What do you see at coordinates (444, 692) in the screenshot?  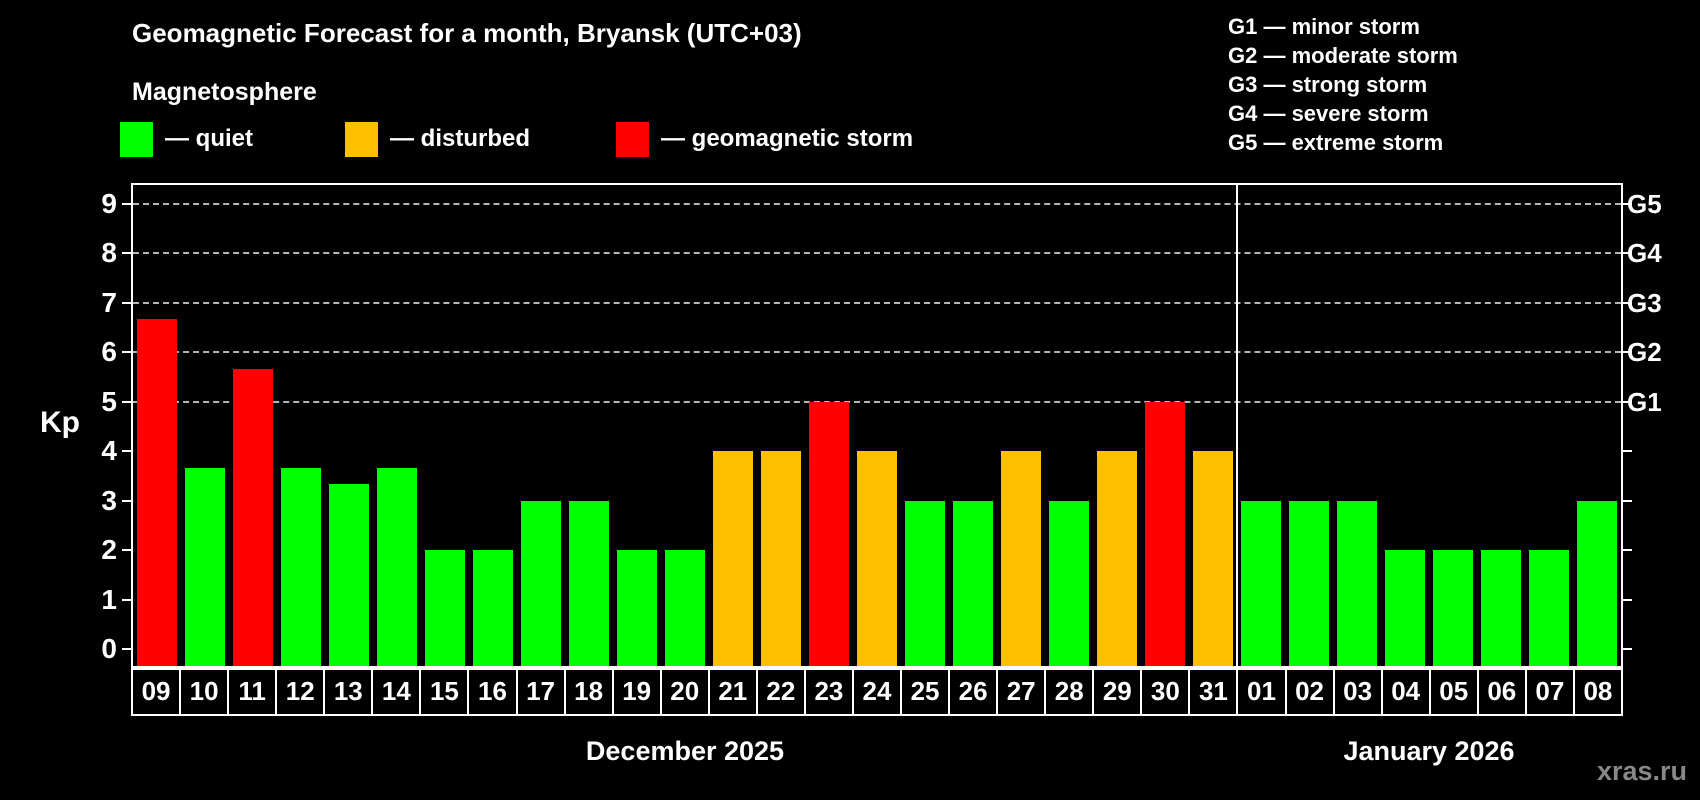 I see `day-label-15: 15` at bounding box center [444, 692].